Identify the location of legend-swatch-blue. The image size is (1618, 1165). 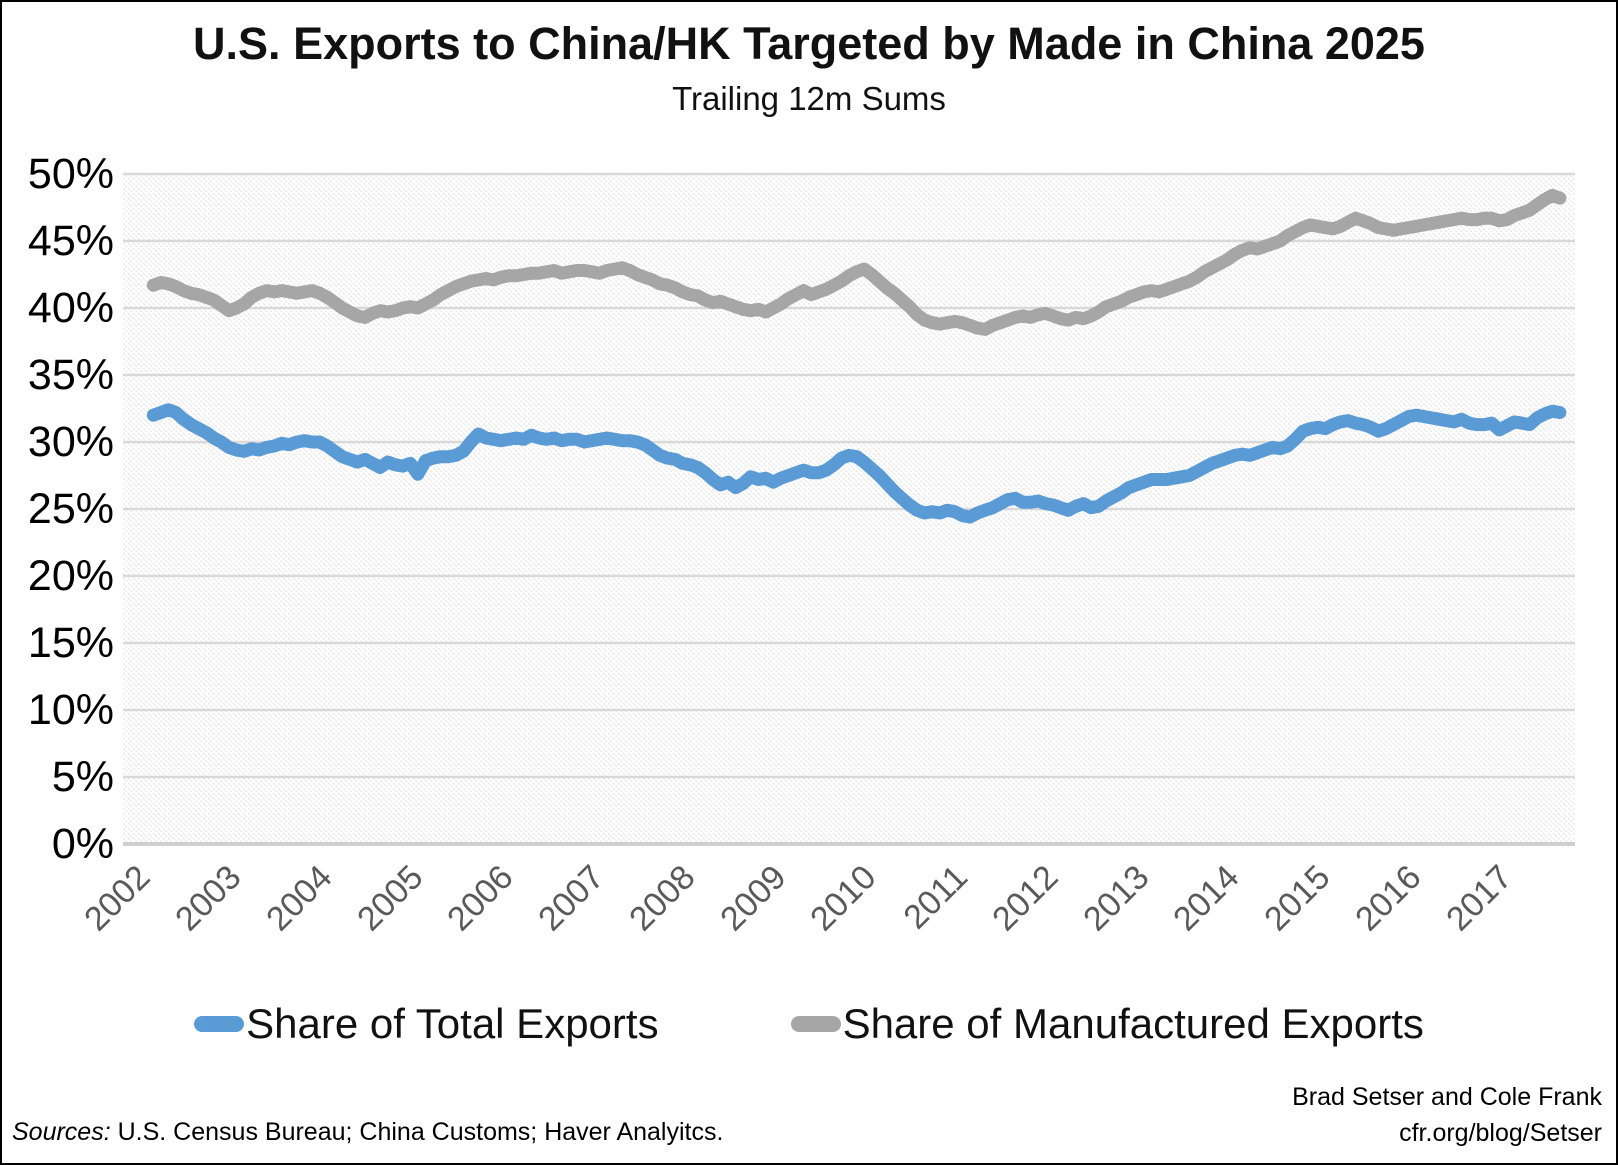
(219, 1024).